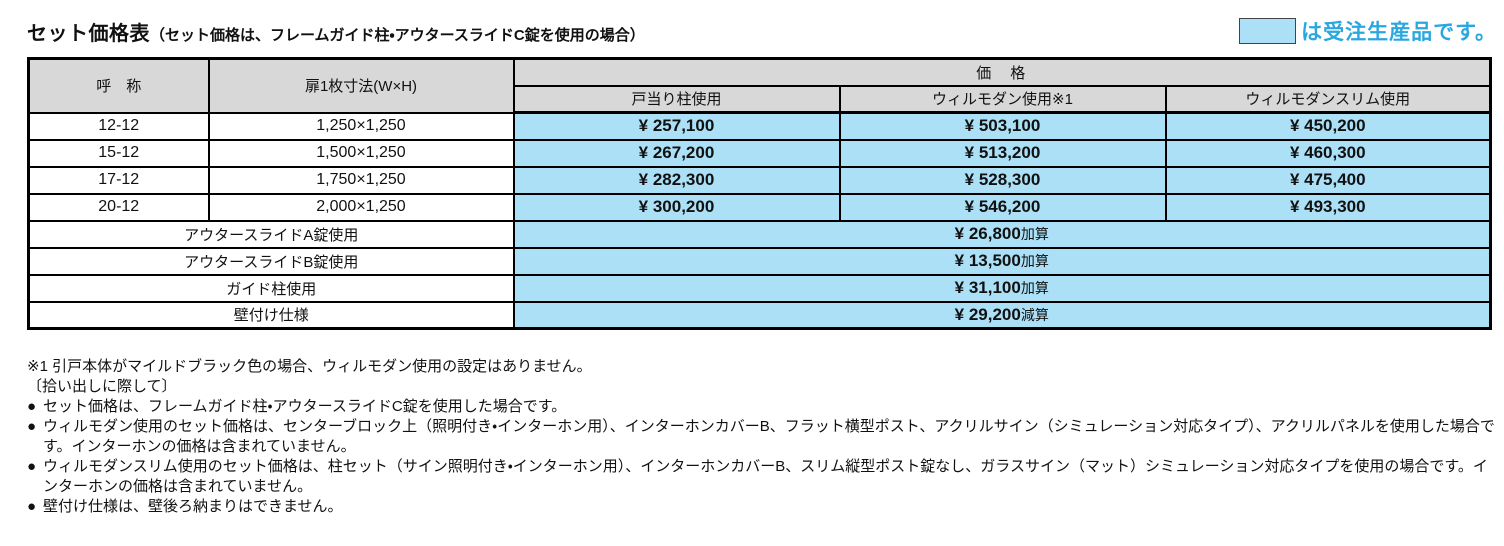 The width and height of the screenshot is (1504, 546). What do you see at coordinates (1328, 207) in the screenshot?
I see `price-cell: ¥ 493,300` at bounding box center [1328, 207].